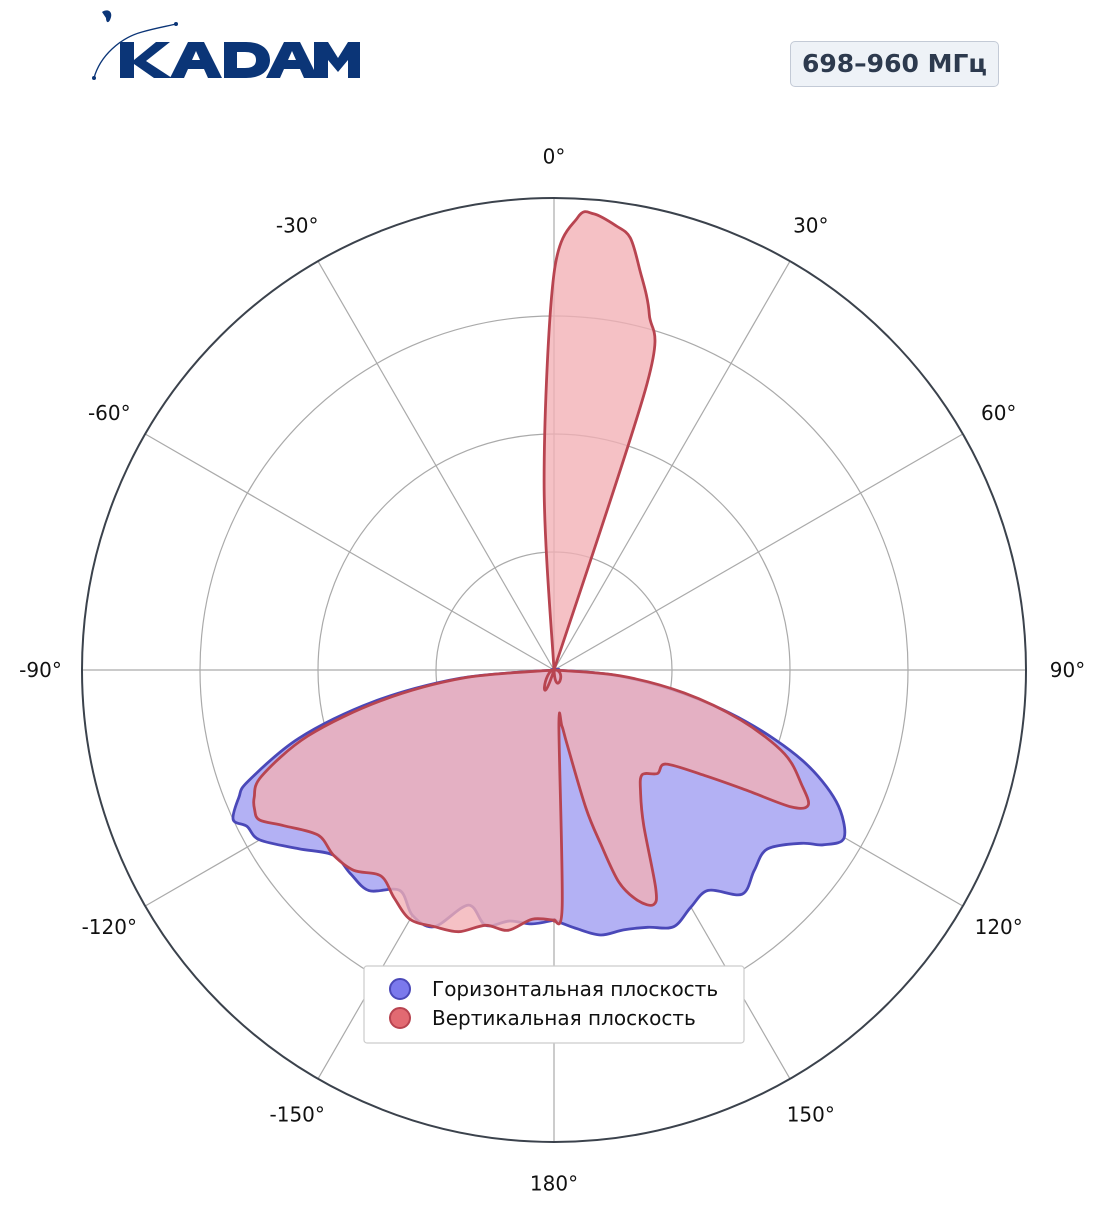 This screenshot has width=1104, height=1211. What do you see at coordinates (400, 989) in the screenshot?
I see `legend-marker-horizontal` at bounding box center [400, 989].